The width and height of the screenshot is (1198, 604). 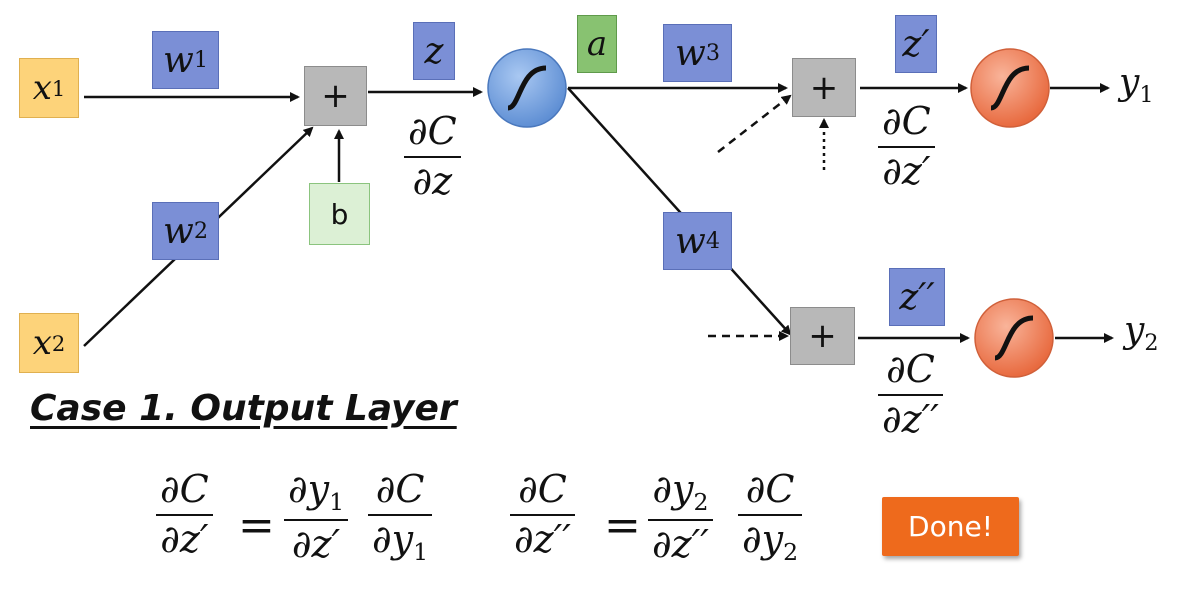 I want to click on output-y2: y2, so click(x=1141, y=333).